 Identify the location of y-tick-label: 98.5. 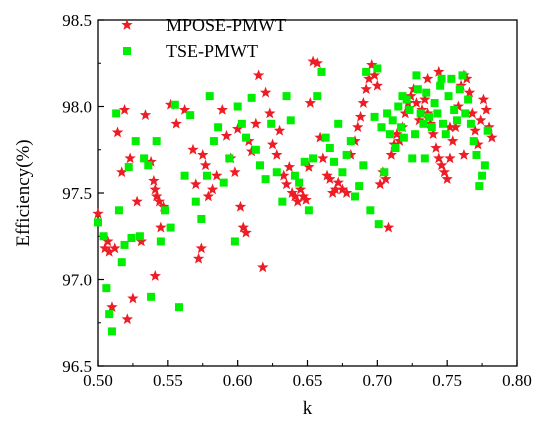
(77, 20).